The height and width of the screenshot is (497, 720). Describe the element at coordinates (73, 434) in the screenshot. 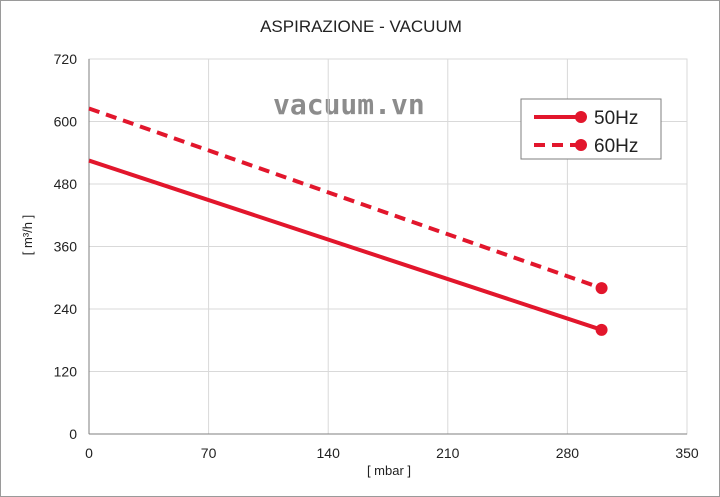

I see `y-tick-label: 0` at that location.